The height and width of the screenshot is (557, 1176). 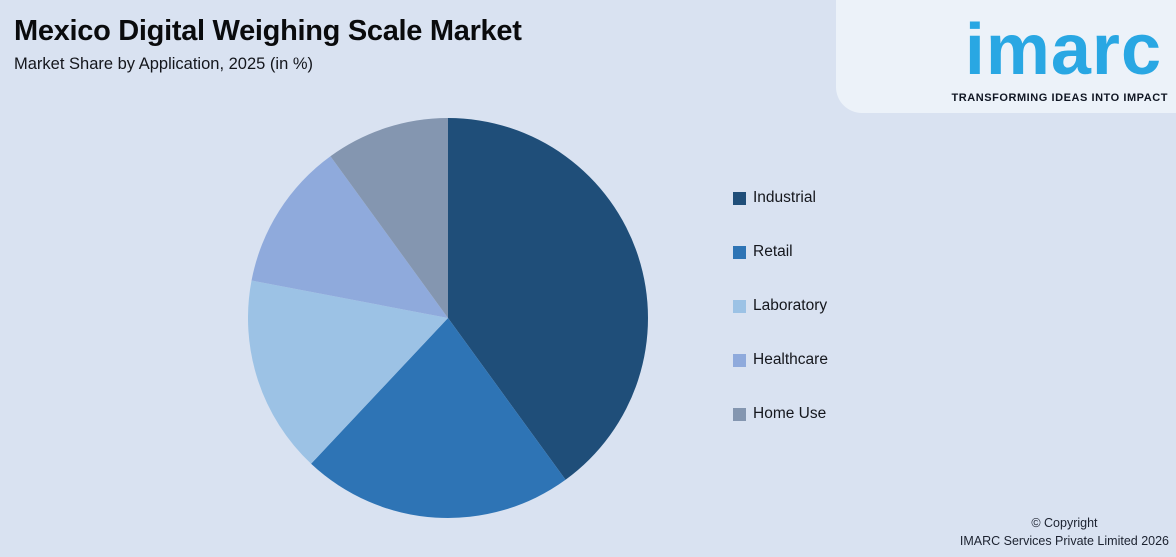 I want to click on pie-slice-industrial, so click(x=548, y=299).